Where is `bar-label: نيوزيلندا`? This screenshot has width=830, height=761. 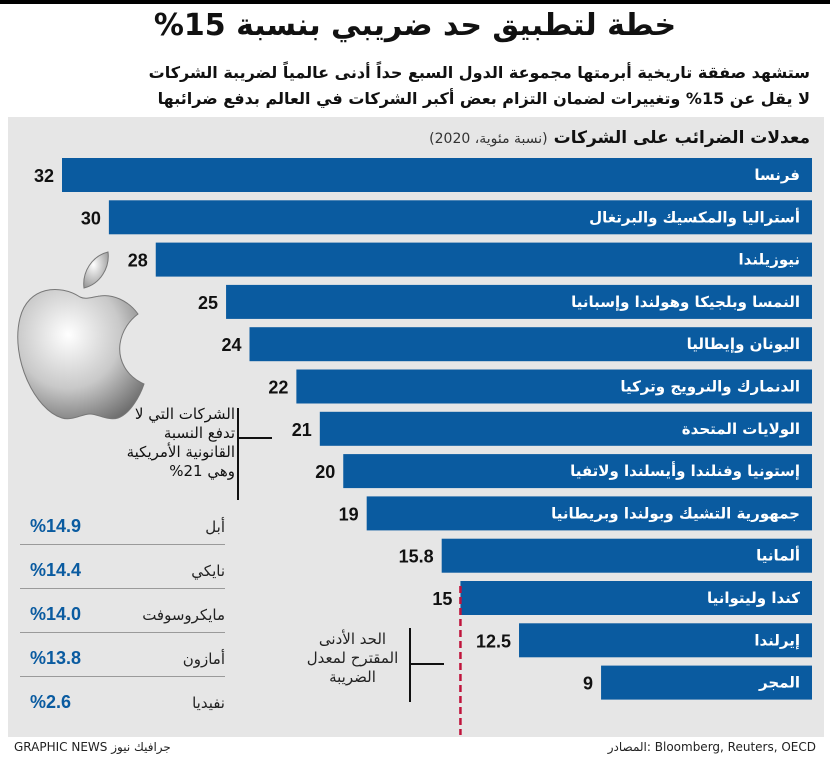 bar-label: نيوزيلندا is located at coordinates (769, 260).